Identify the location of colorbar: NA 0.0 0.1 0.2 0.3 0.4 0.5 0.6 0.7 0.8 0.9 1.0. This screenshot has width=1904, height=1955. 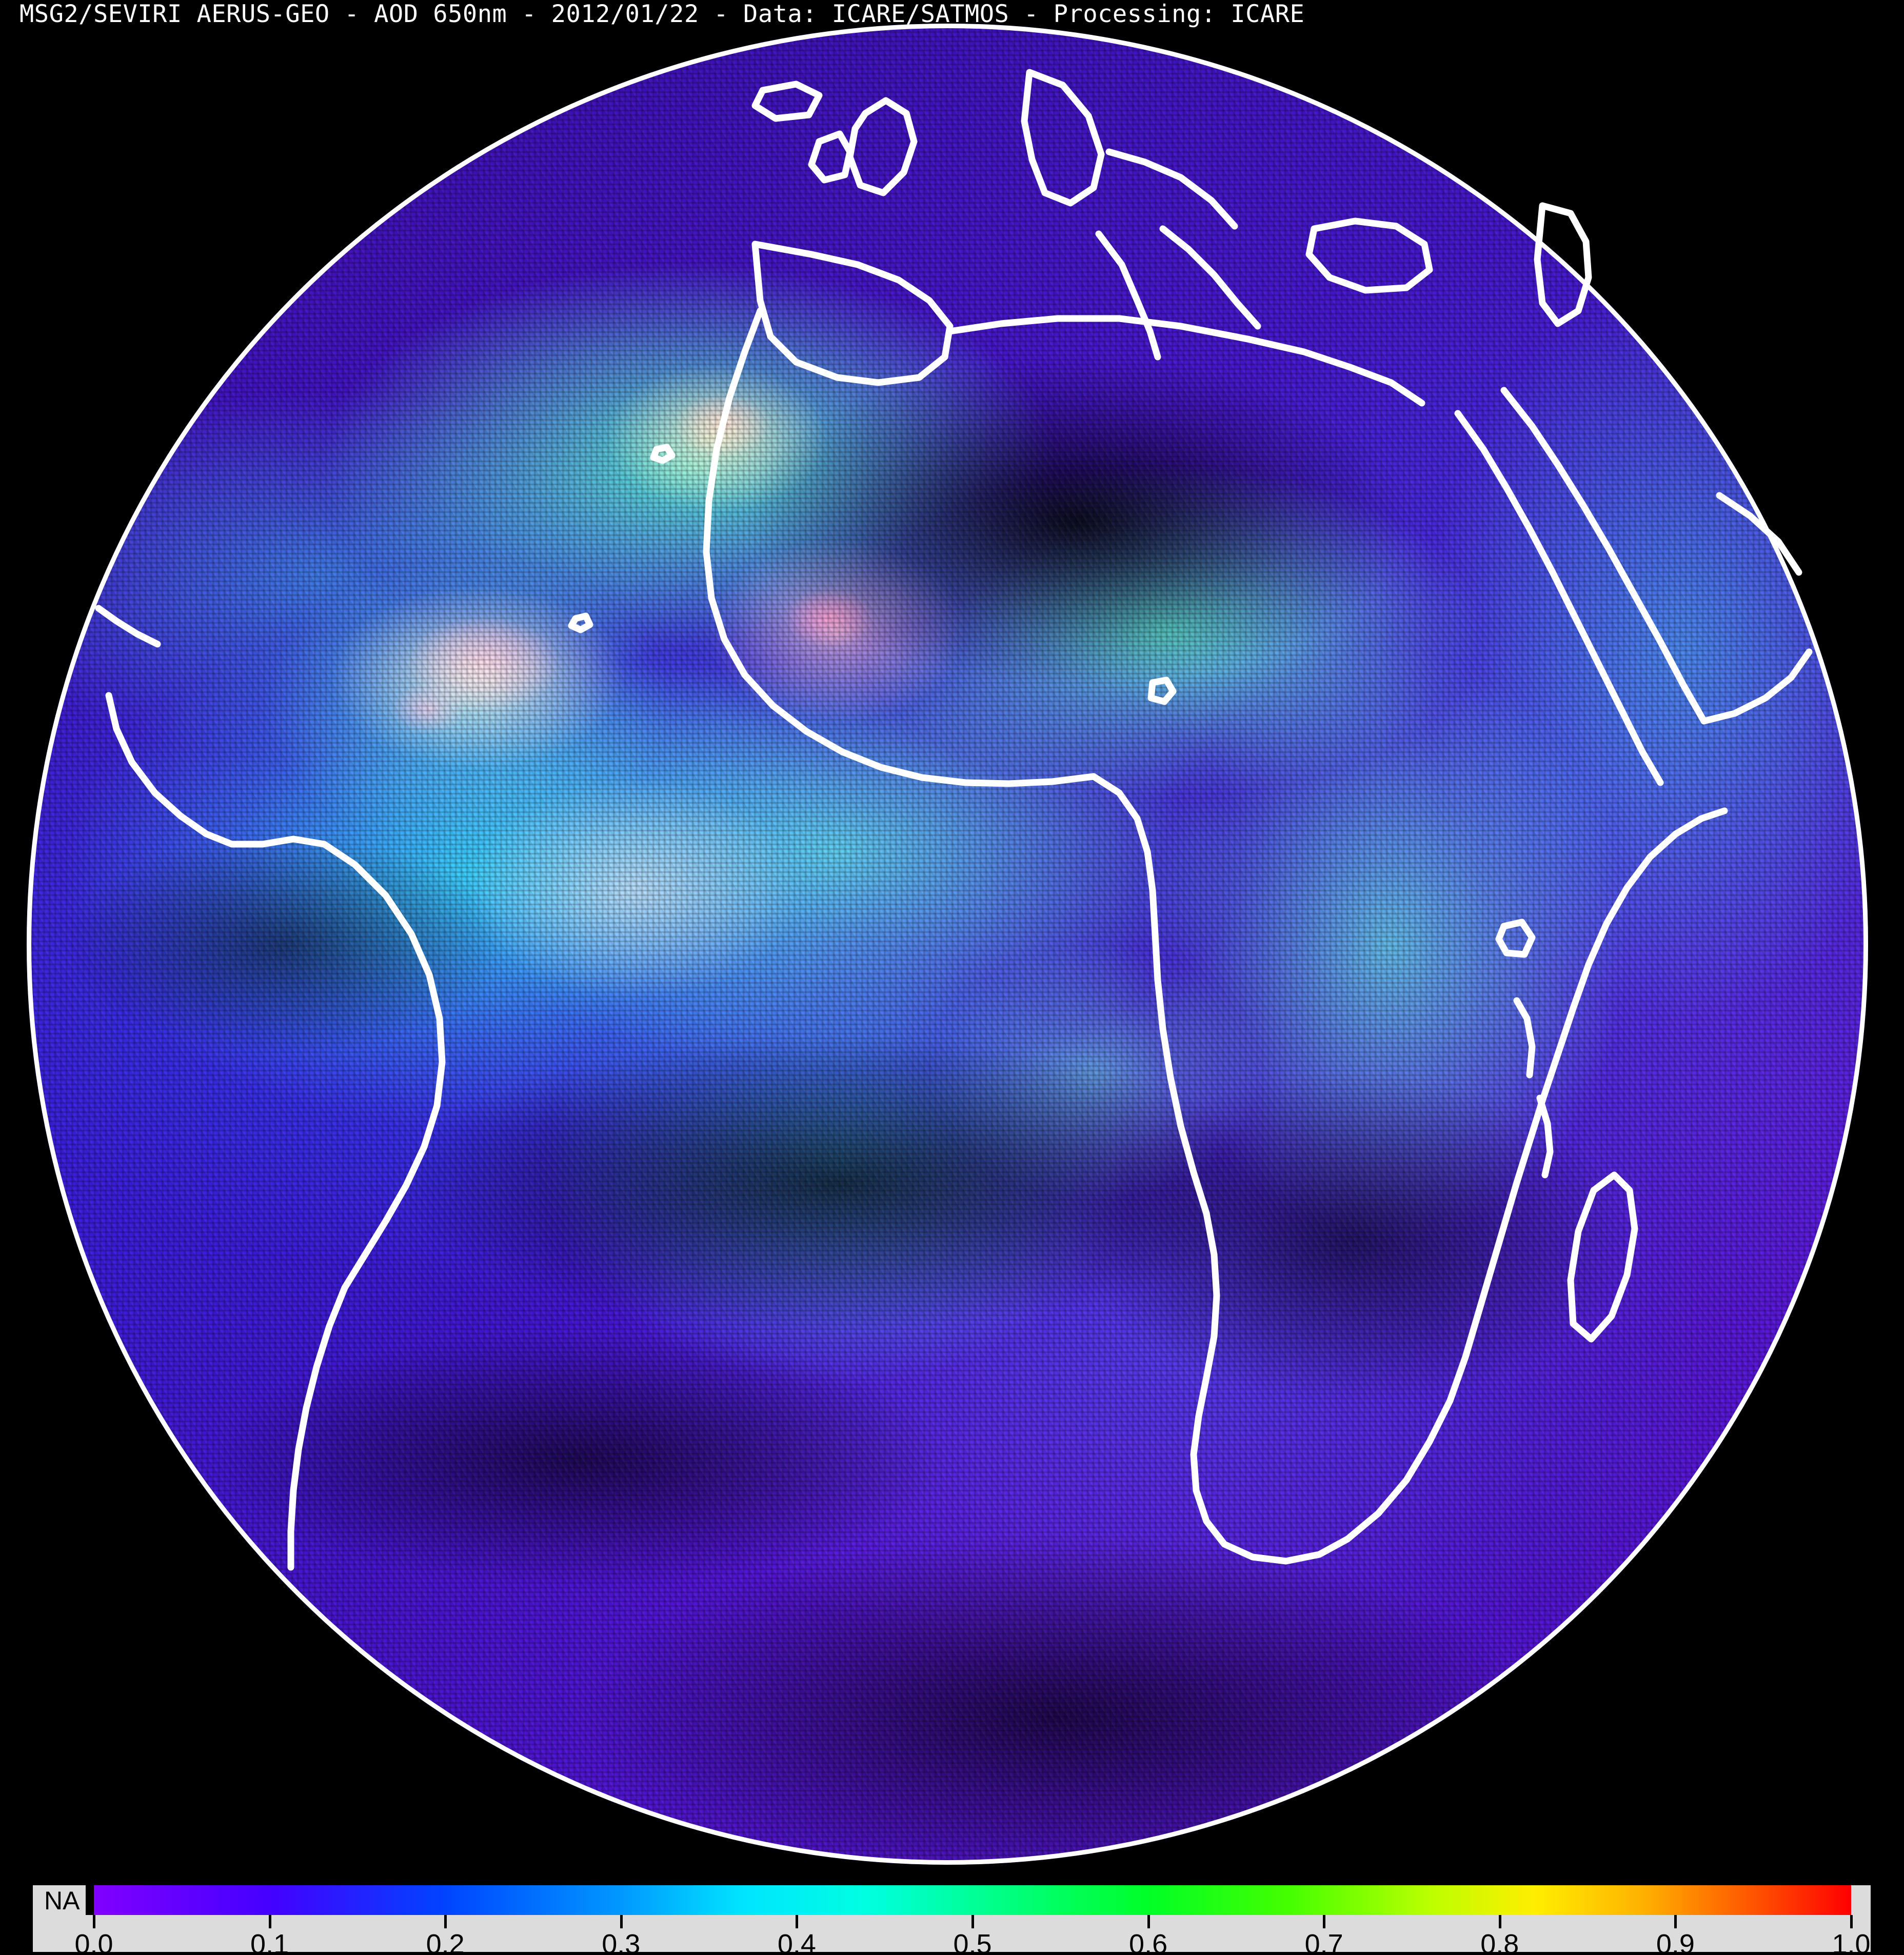
(952, 1920).